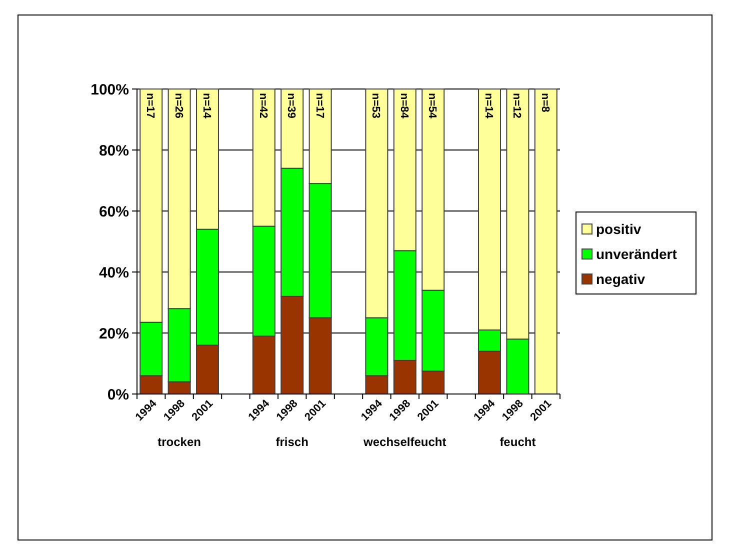 The height and width of the screenshot is (553, 730). What do you see at coordinates (544, 102) in the screenshot?
I see `annotation: n=8` at bounding box center [544, 102].